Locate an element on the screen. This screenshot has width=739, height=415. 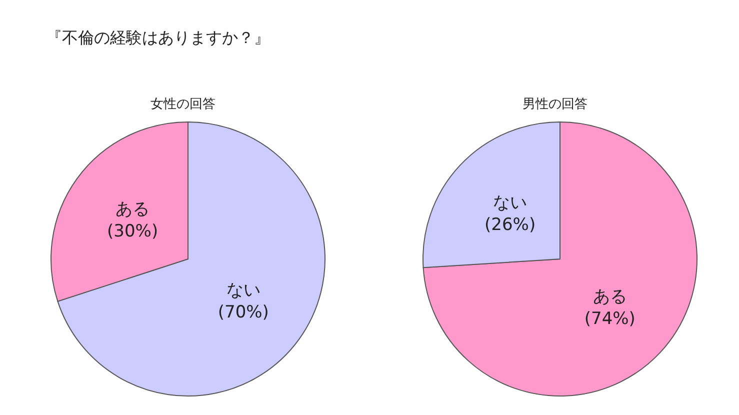
data-label: (30%) is located at coordinates (132, 232).